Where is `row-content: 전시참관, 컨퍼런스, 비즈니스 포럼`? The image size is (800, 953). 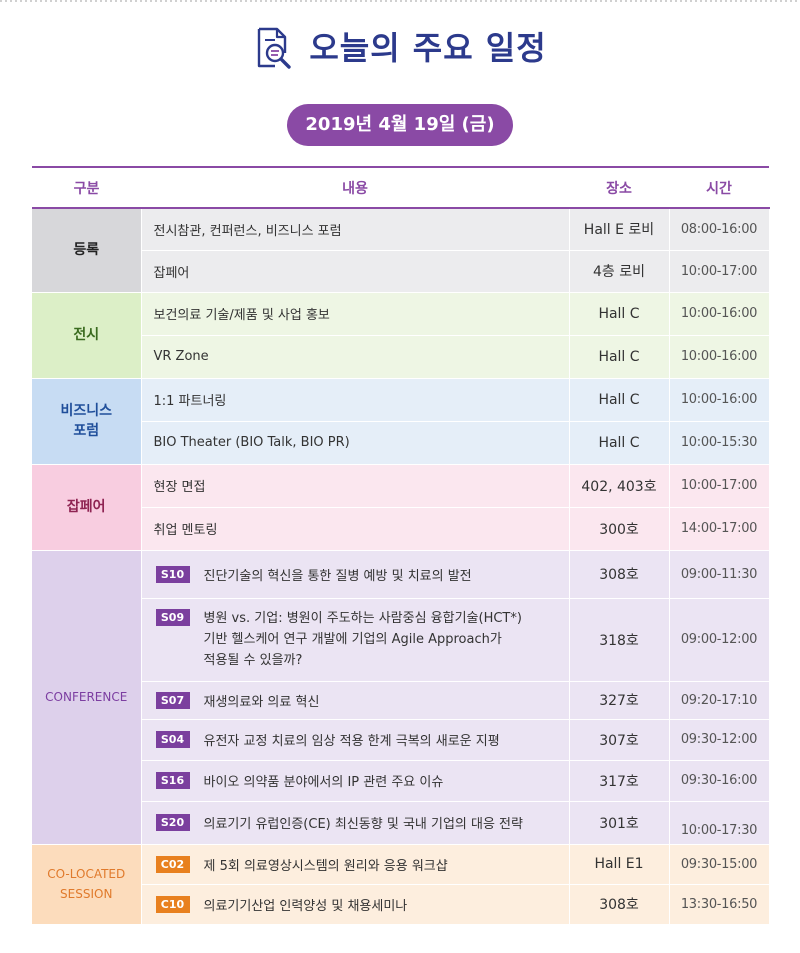 row-content: 전시참관, 컨퍼런스, 비즈니스 포럼 is located at coordinates (355, 229).